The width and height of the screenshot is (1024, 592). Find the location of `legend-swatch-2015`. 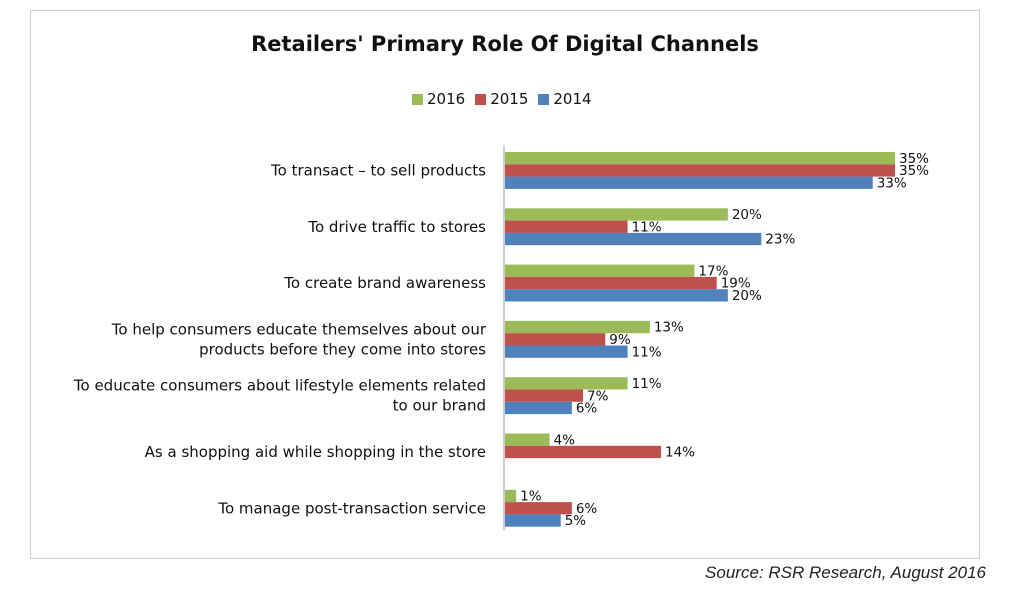

legend-swatch-2015 is located at coordinates (481, 99).